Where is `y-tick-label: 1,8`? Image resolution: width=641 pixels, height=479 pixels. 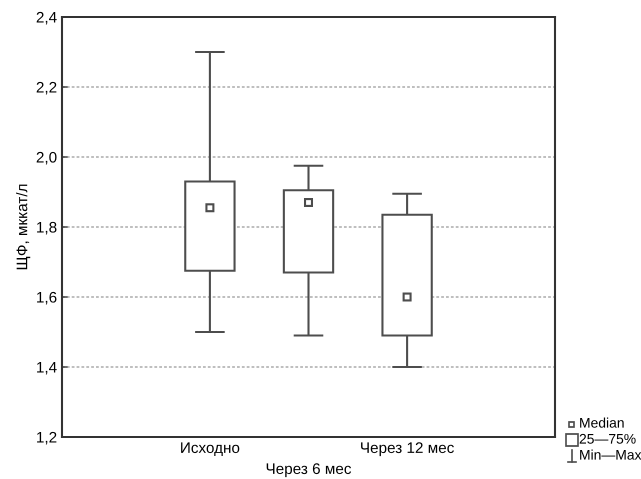
y-tick-label: 1,8 is located at coordinates (46, 228).